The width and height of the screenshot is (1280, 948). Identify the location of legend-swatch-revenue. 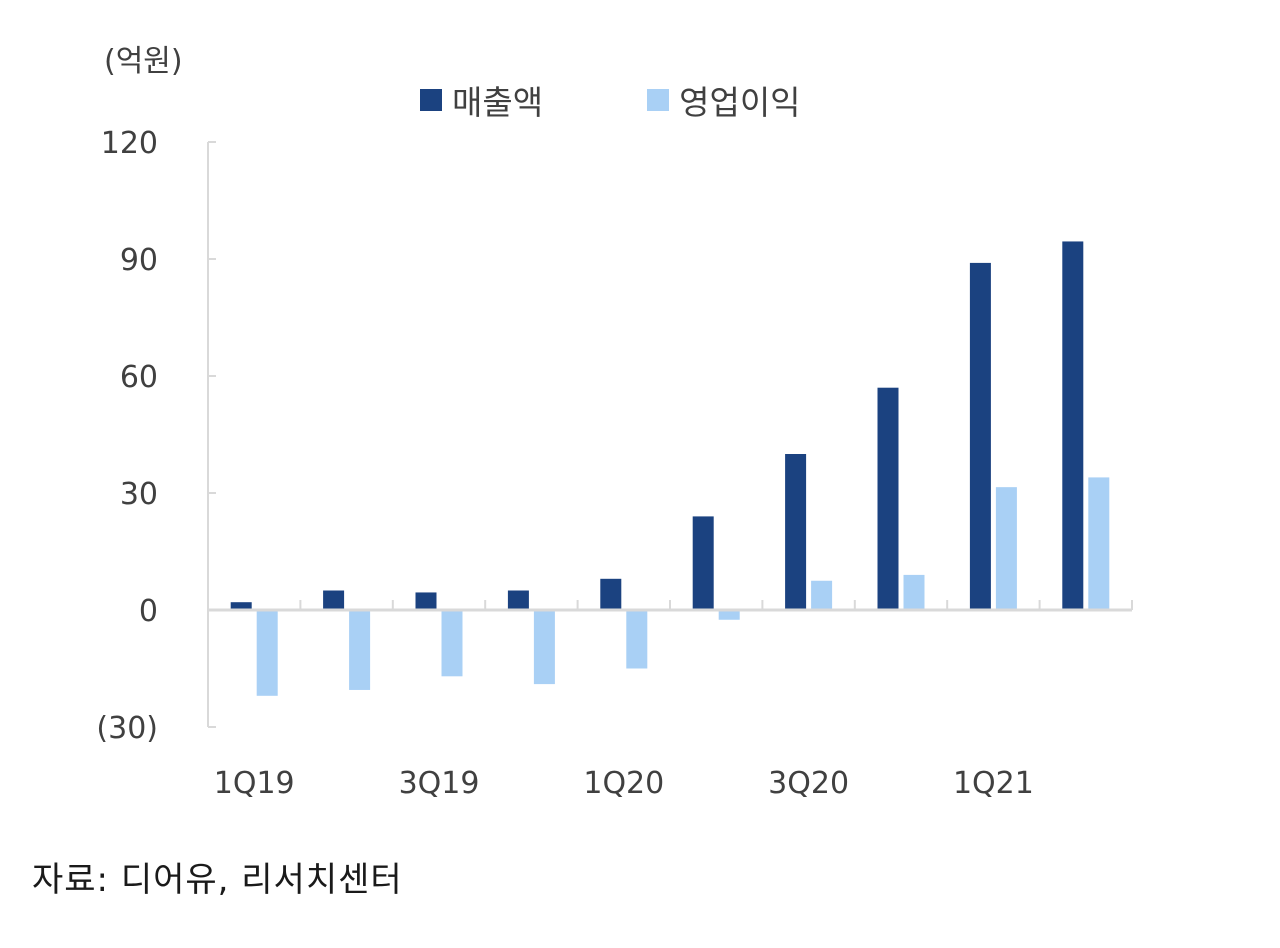
(431, 100).